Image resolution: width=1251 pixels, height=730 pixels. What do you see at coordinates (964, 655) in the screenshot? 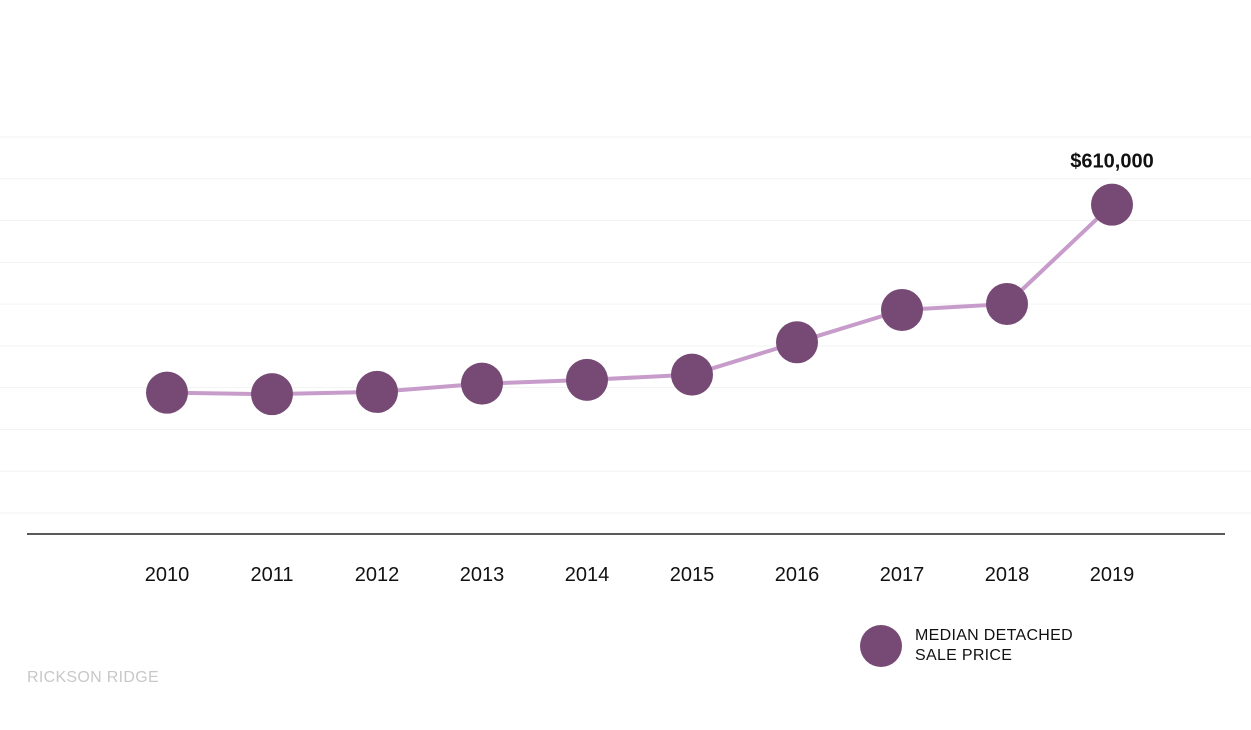
I see `legend-label-line2: SALE PRICE` at bounding box center [964, 655].